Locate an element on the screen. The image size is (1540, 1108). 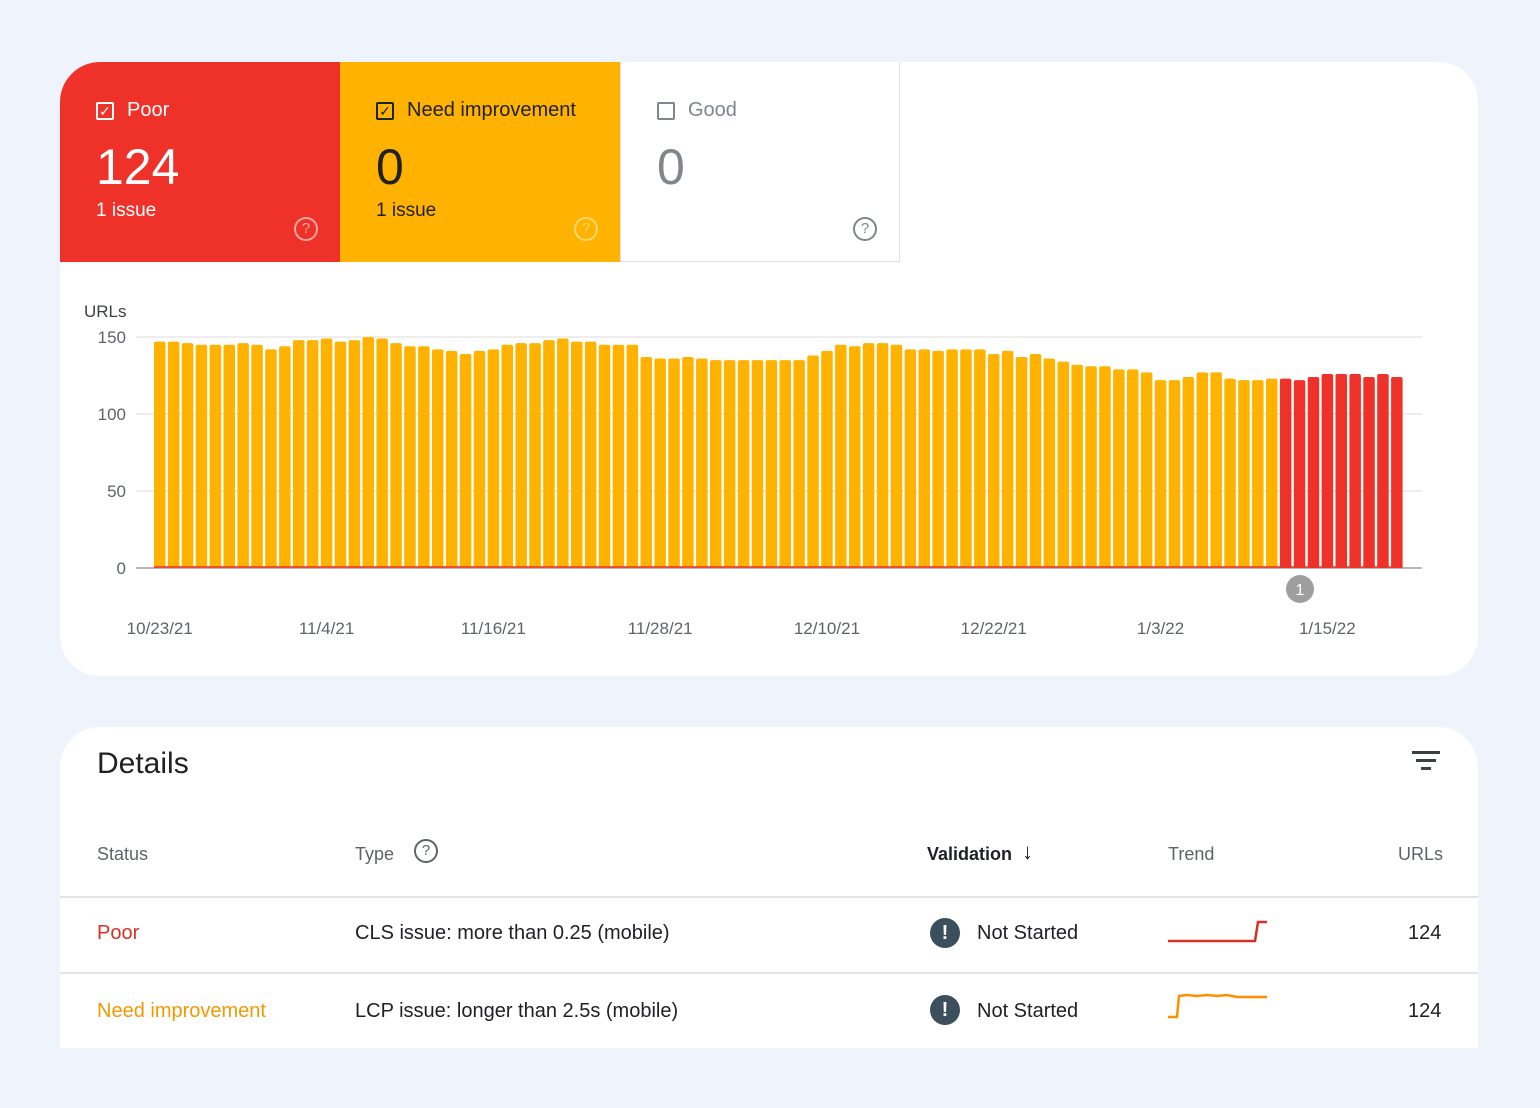
row-type: CLS issue: more than 0.25 (mobile) is located at coordinates (512, 933).